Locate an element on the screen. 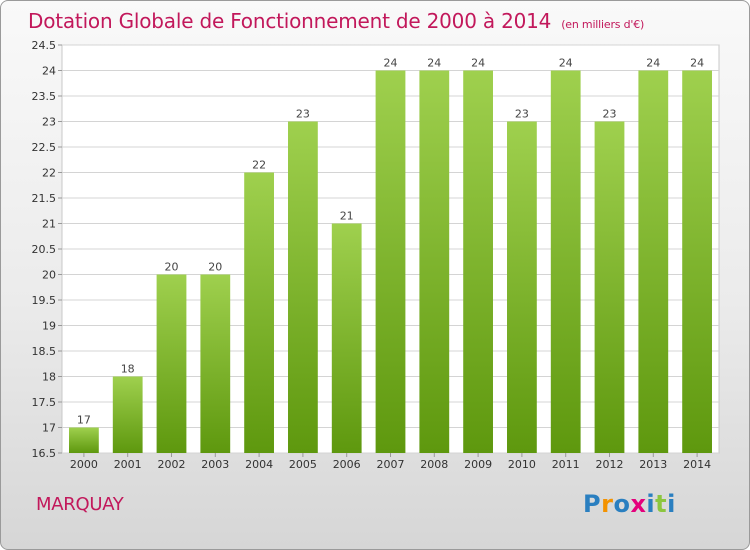 The width and height of the screenshot is (750, 550). x-tick-label: 2007 is located at coordinates (391, 464).